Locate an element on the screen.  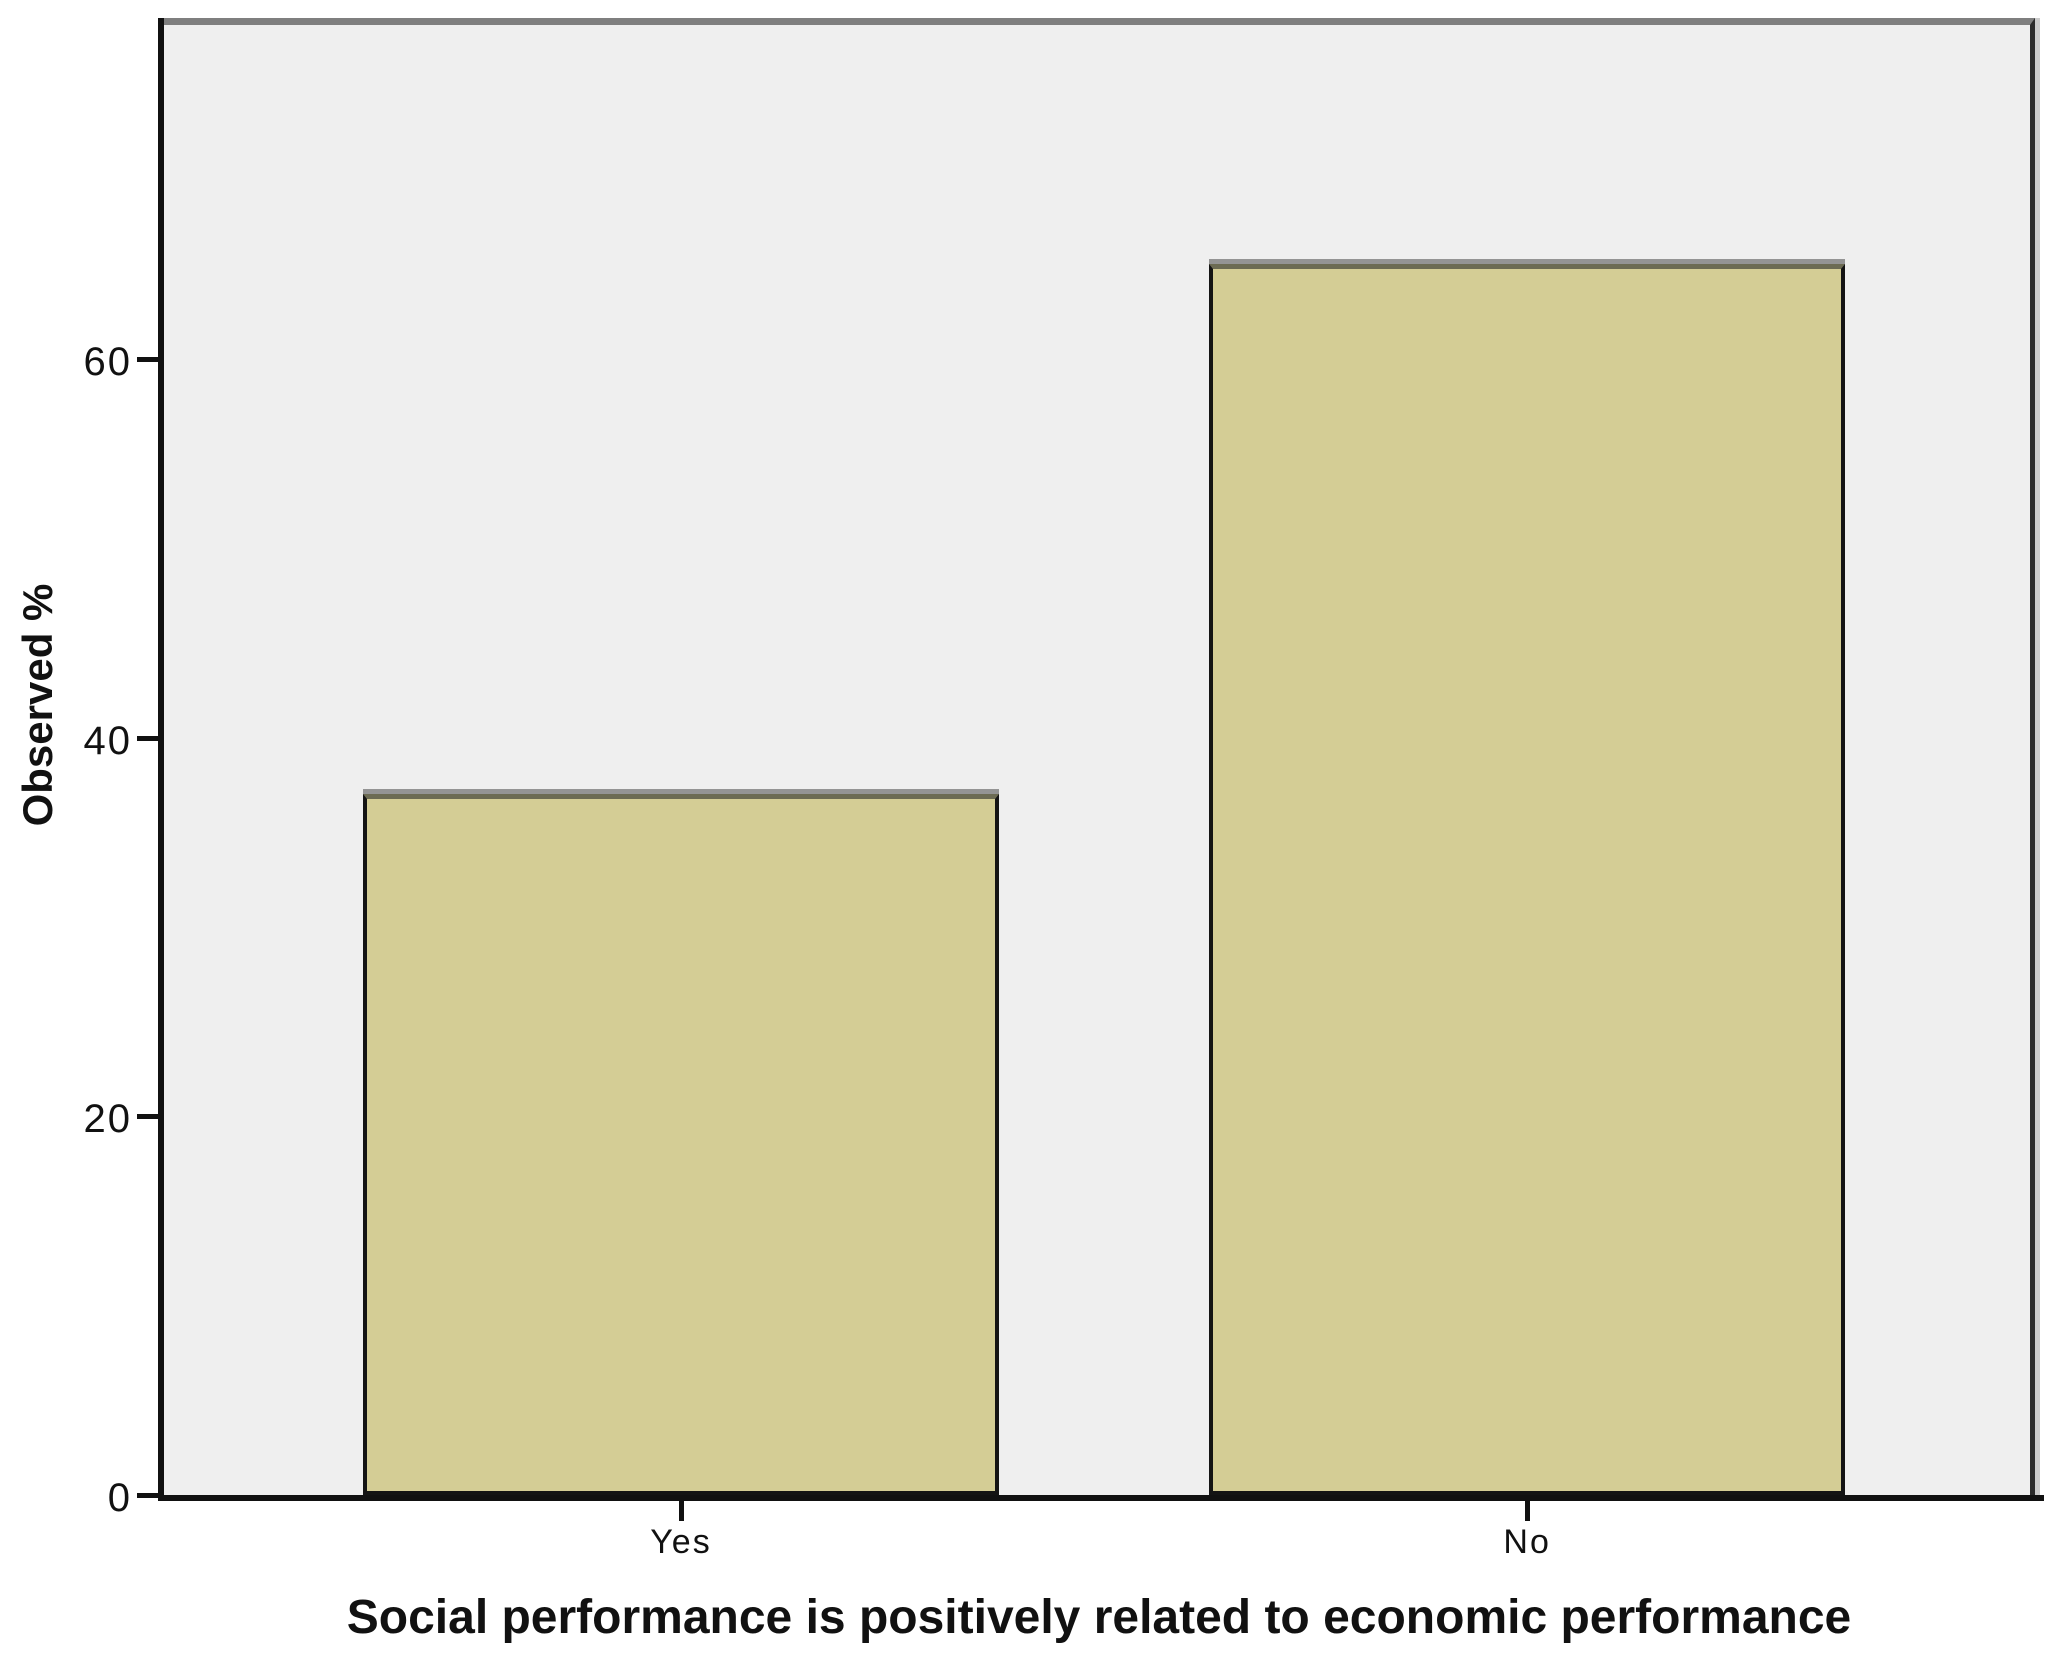
y-tick-label: 0 is located at coordinates (119, 1498).